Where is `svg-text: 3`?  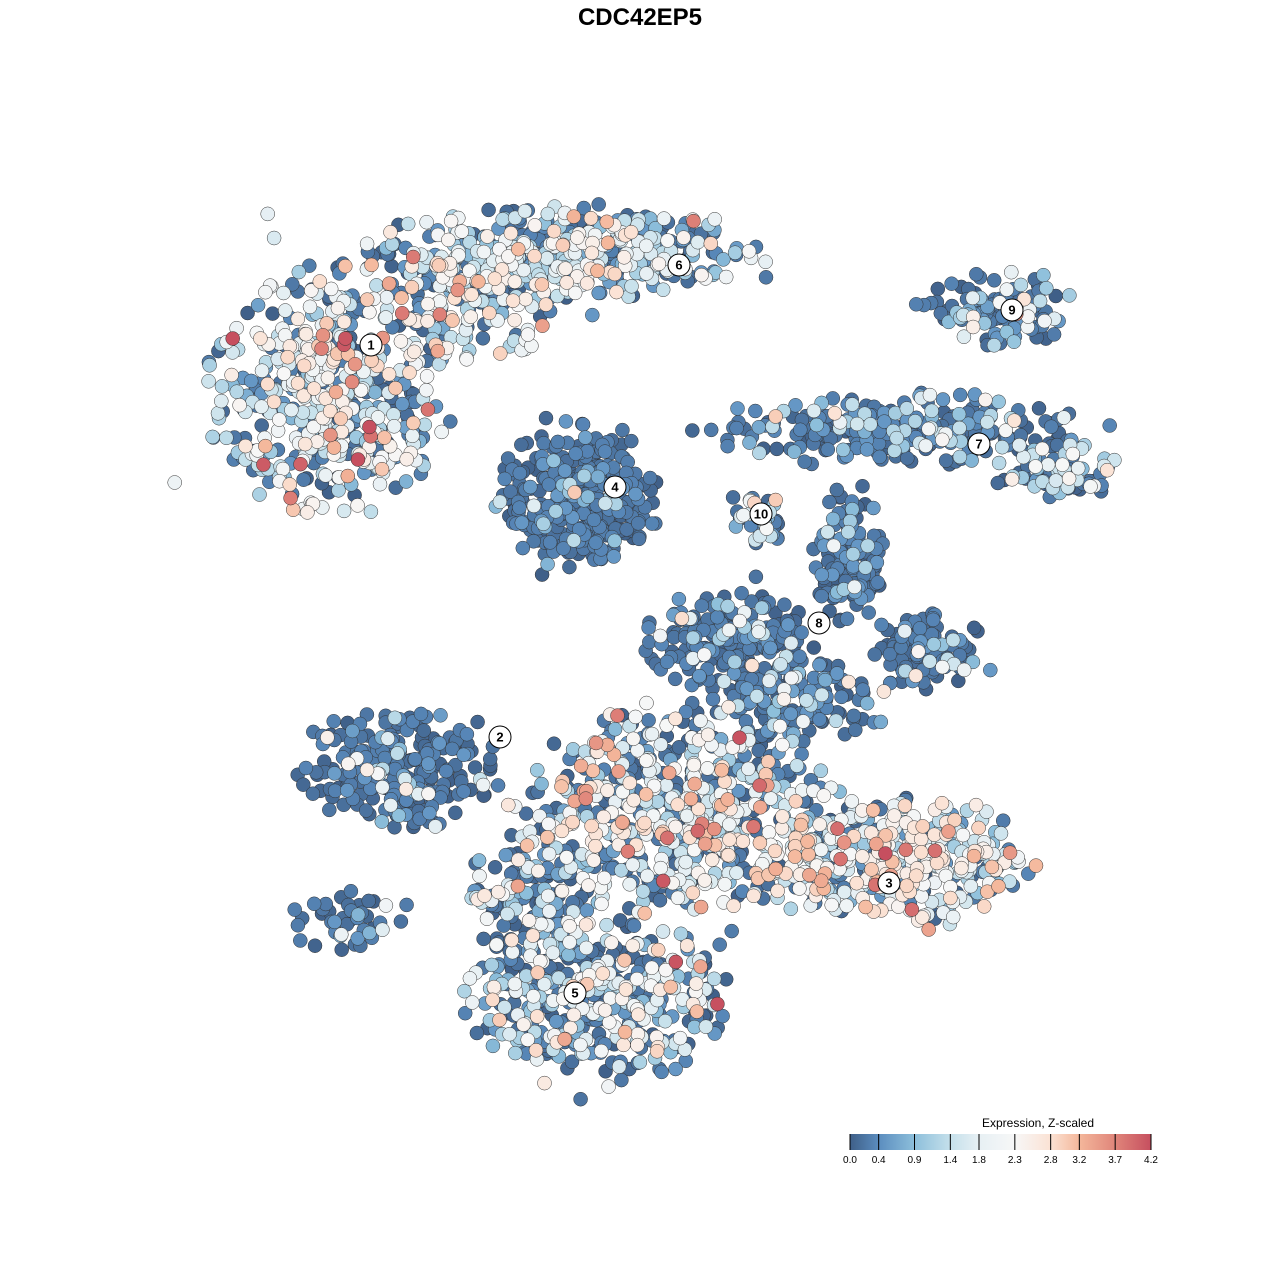
svg-text: 3 is located at coordinates (888, 883).